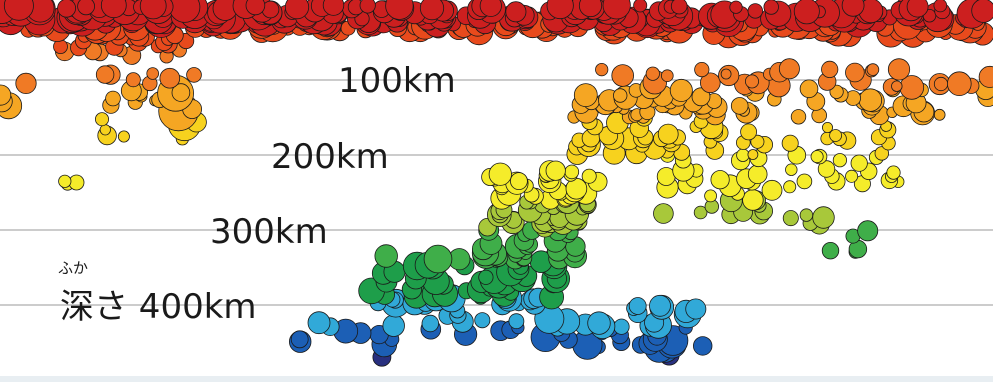 The width and height of the screenshot is (993, 382). What do you see at coordinates (73, 268) in the screenshot?
I see `depth-ruby-text: ふか` at bounding box center [73, 268].